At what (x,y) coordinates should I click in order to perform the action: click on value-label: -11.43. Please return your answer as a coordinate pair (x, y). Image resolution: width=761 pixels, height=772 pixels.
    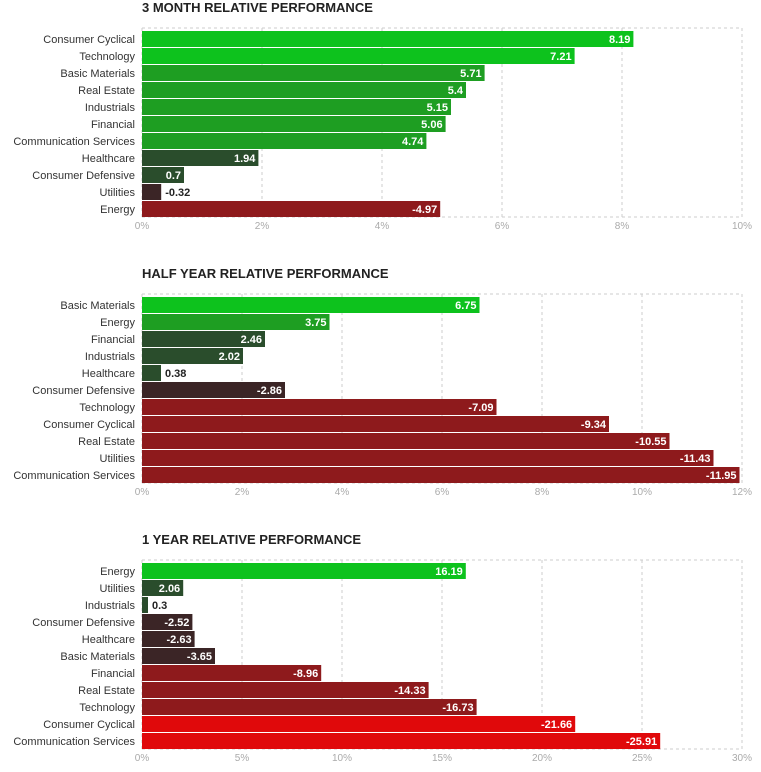
    Looking at the image, I should click on (695, 459).